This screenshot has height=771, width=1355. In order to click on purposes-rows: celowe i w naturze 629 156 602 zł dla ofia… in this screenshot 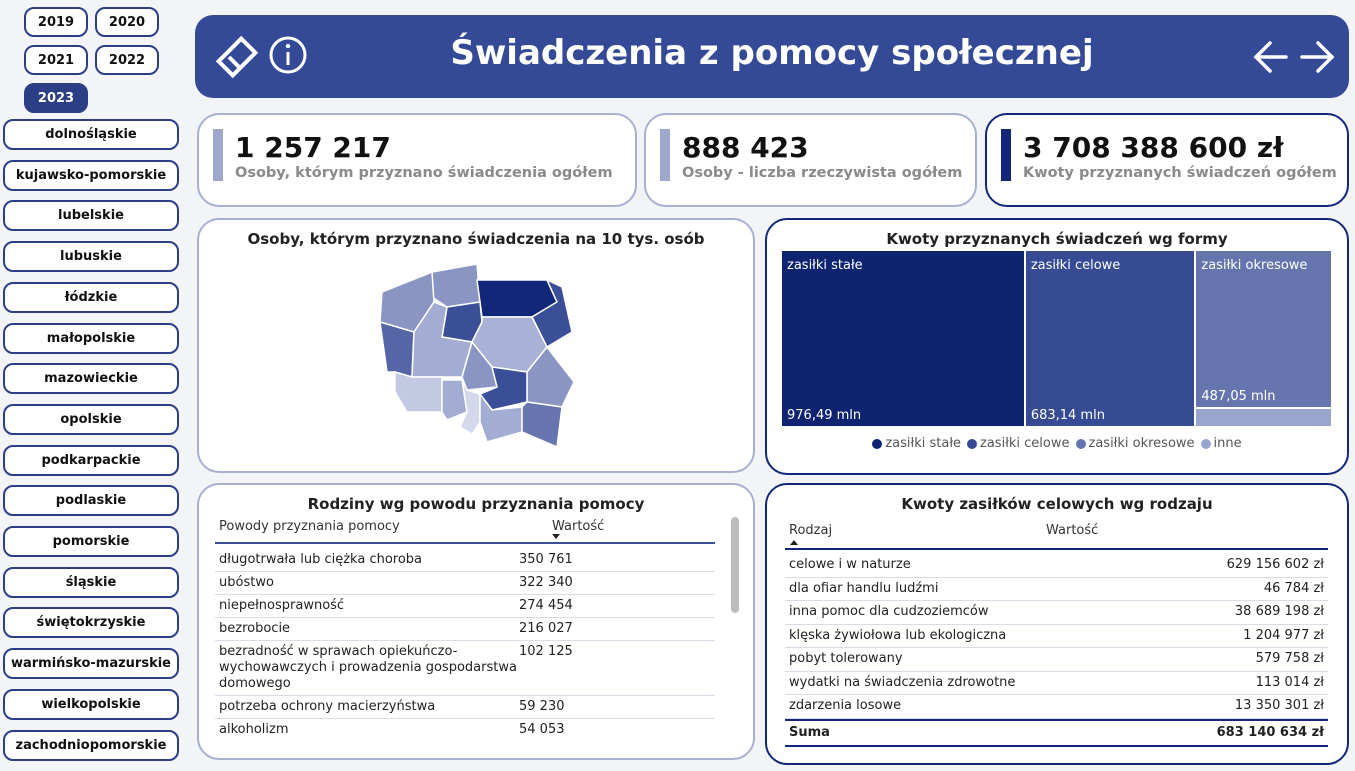, I will do `click(1056, 650)`.